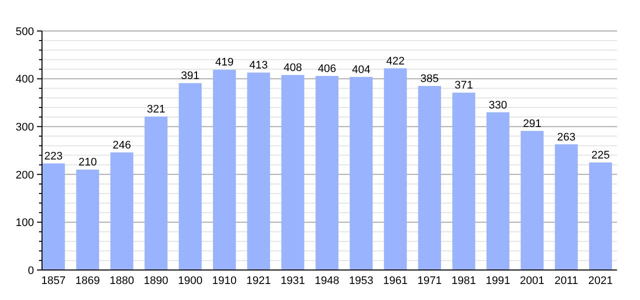  What do you see at coordinates (532, 281) in the screenshot?
I see `x-tick-label: 2001` at bounding box center [532, 281].